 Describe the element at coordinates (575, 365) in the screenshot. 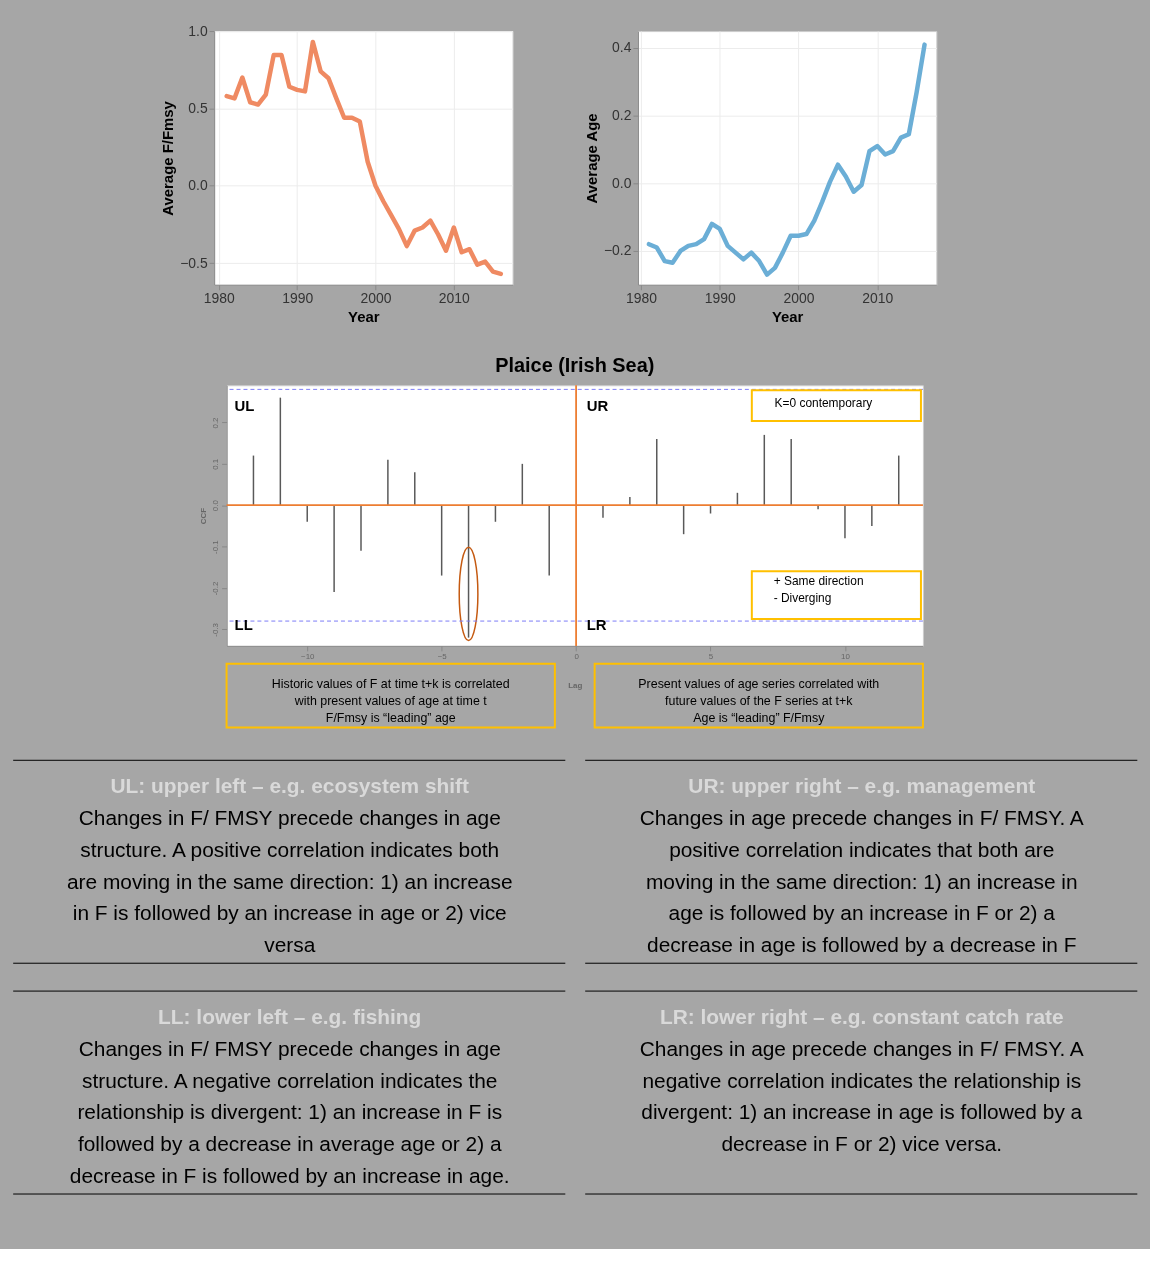

I see `chart-title: Plaice (Irish Sea)` at that location.